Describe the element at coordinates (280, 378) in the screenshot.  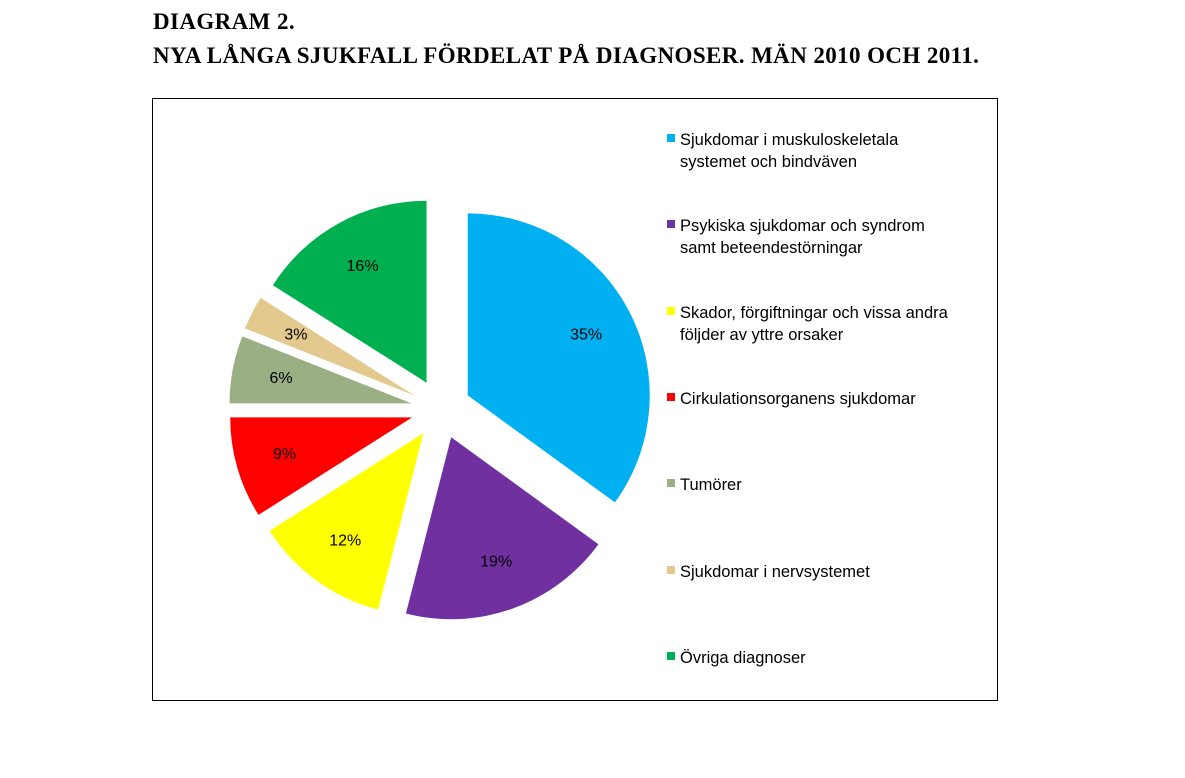
I see `data-label-tum-rer: 6%` at that location.